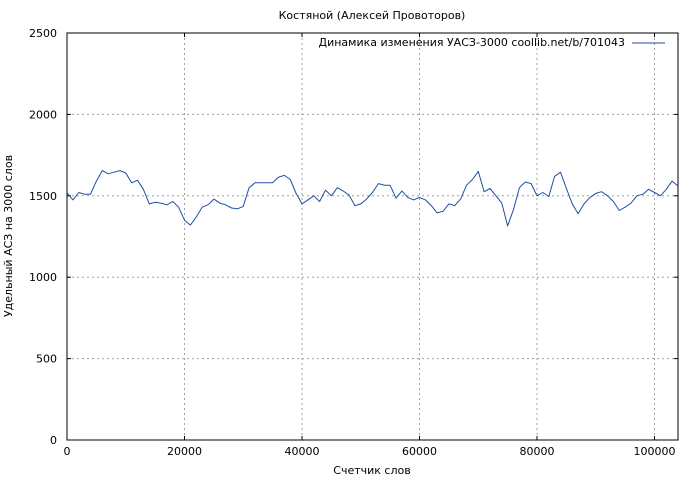  Describe the element at coordinates (302, 451) in the screenshot. I see `x-tick-label: 40000` at that location.